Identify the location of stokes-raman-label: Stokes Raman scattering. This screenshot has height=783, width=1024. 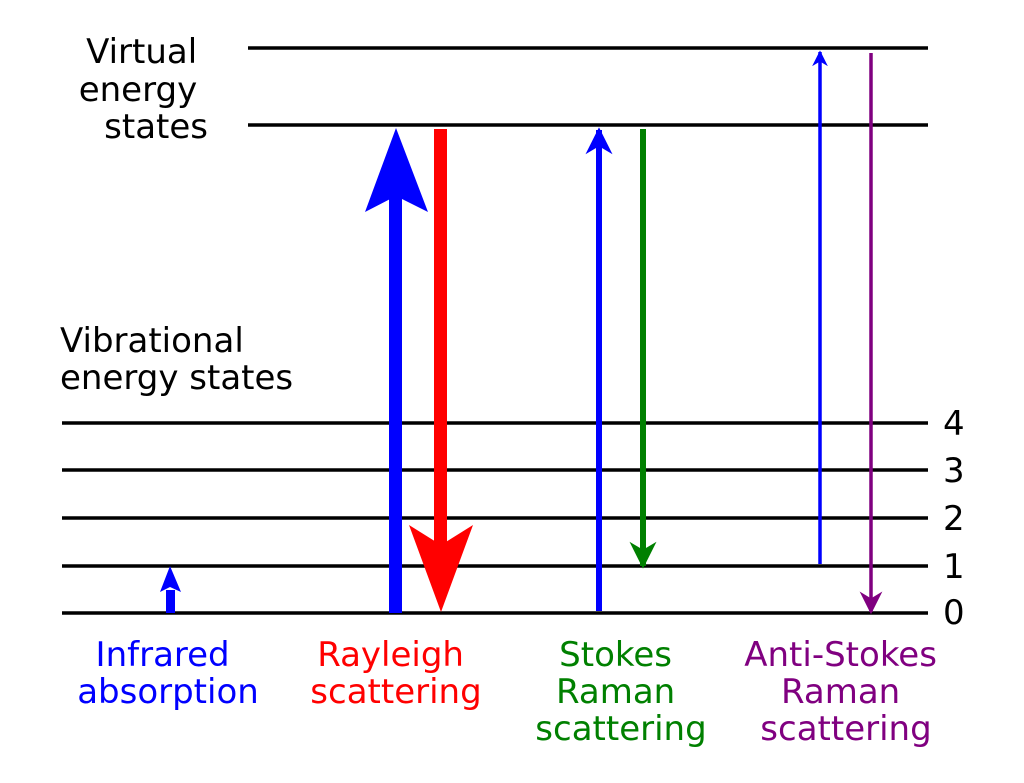
(620, 692).